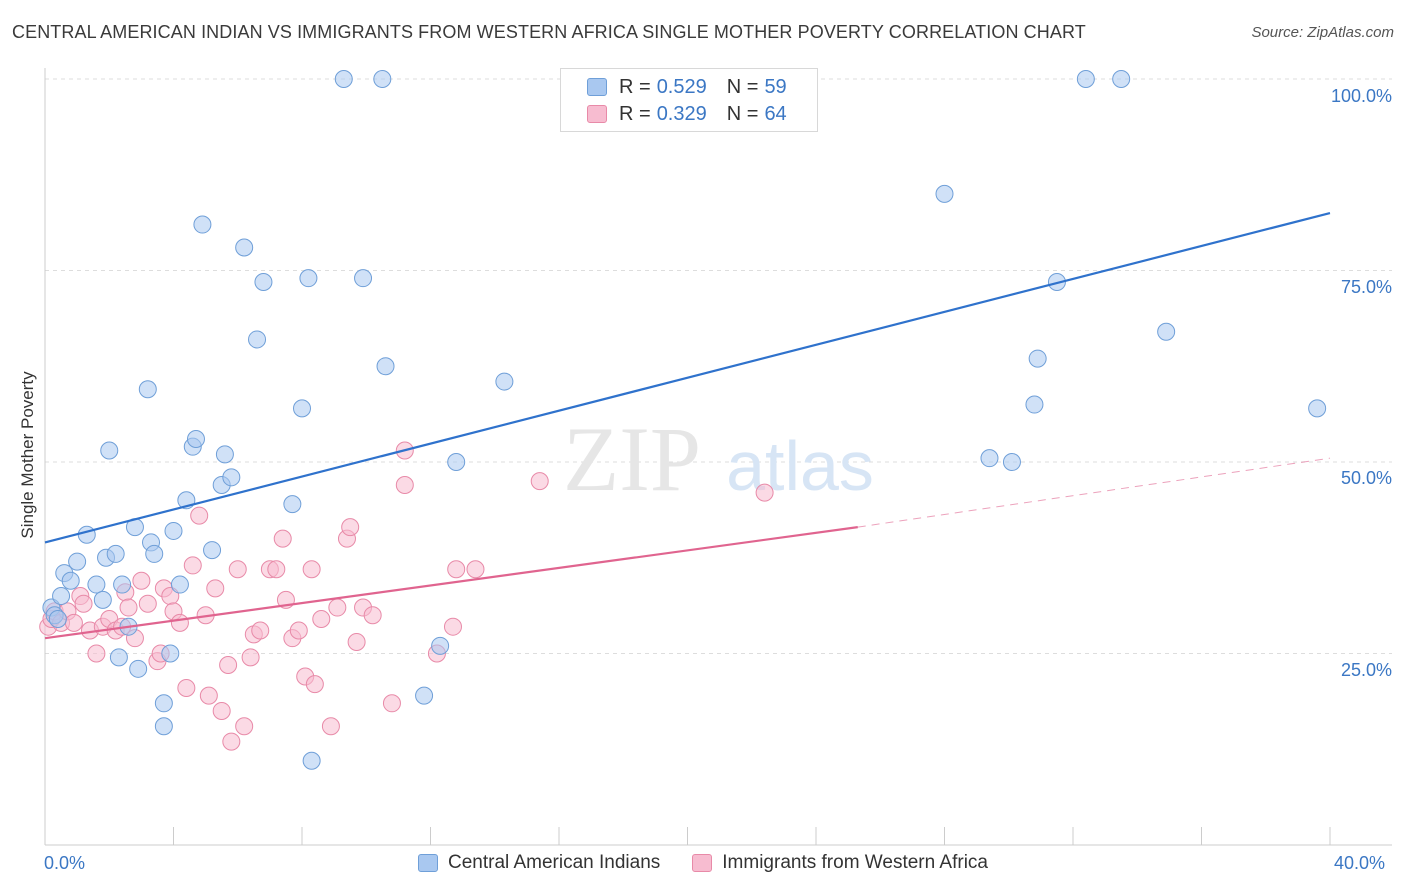 The image size is (1406, 892). I want to click on legend-n-value: 59, so click(775, 86).